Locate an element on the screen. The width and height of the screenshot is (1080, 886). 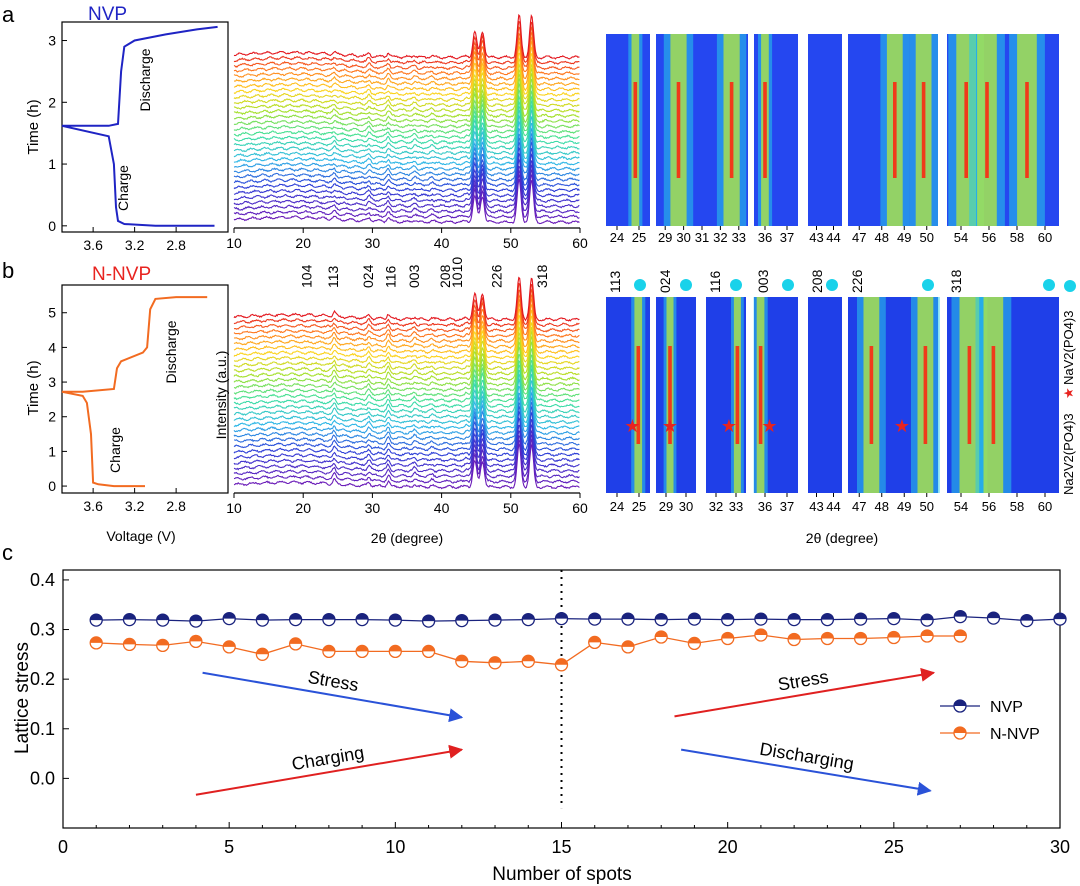
peak-label: 318 is located at coordinates (542, 276).